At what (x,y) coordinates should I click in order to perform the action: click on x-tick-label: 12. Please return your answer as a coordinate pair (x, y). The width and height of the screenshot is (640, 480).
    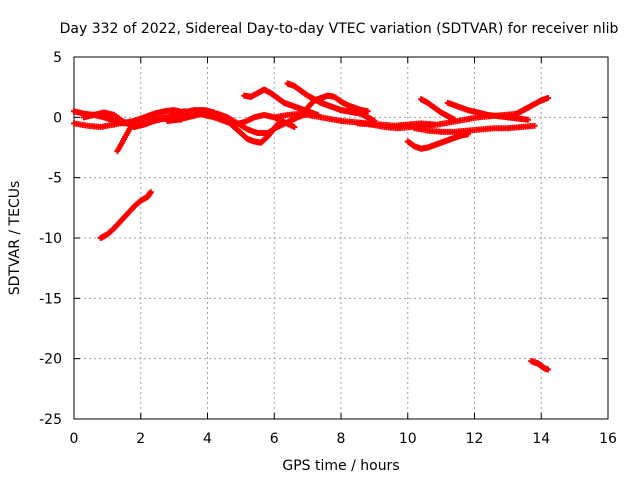
    Looking at the image, I should click on (475, 439).